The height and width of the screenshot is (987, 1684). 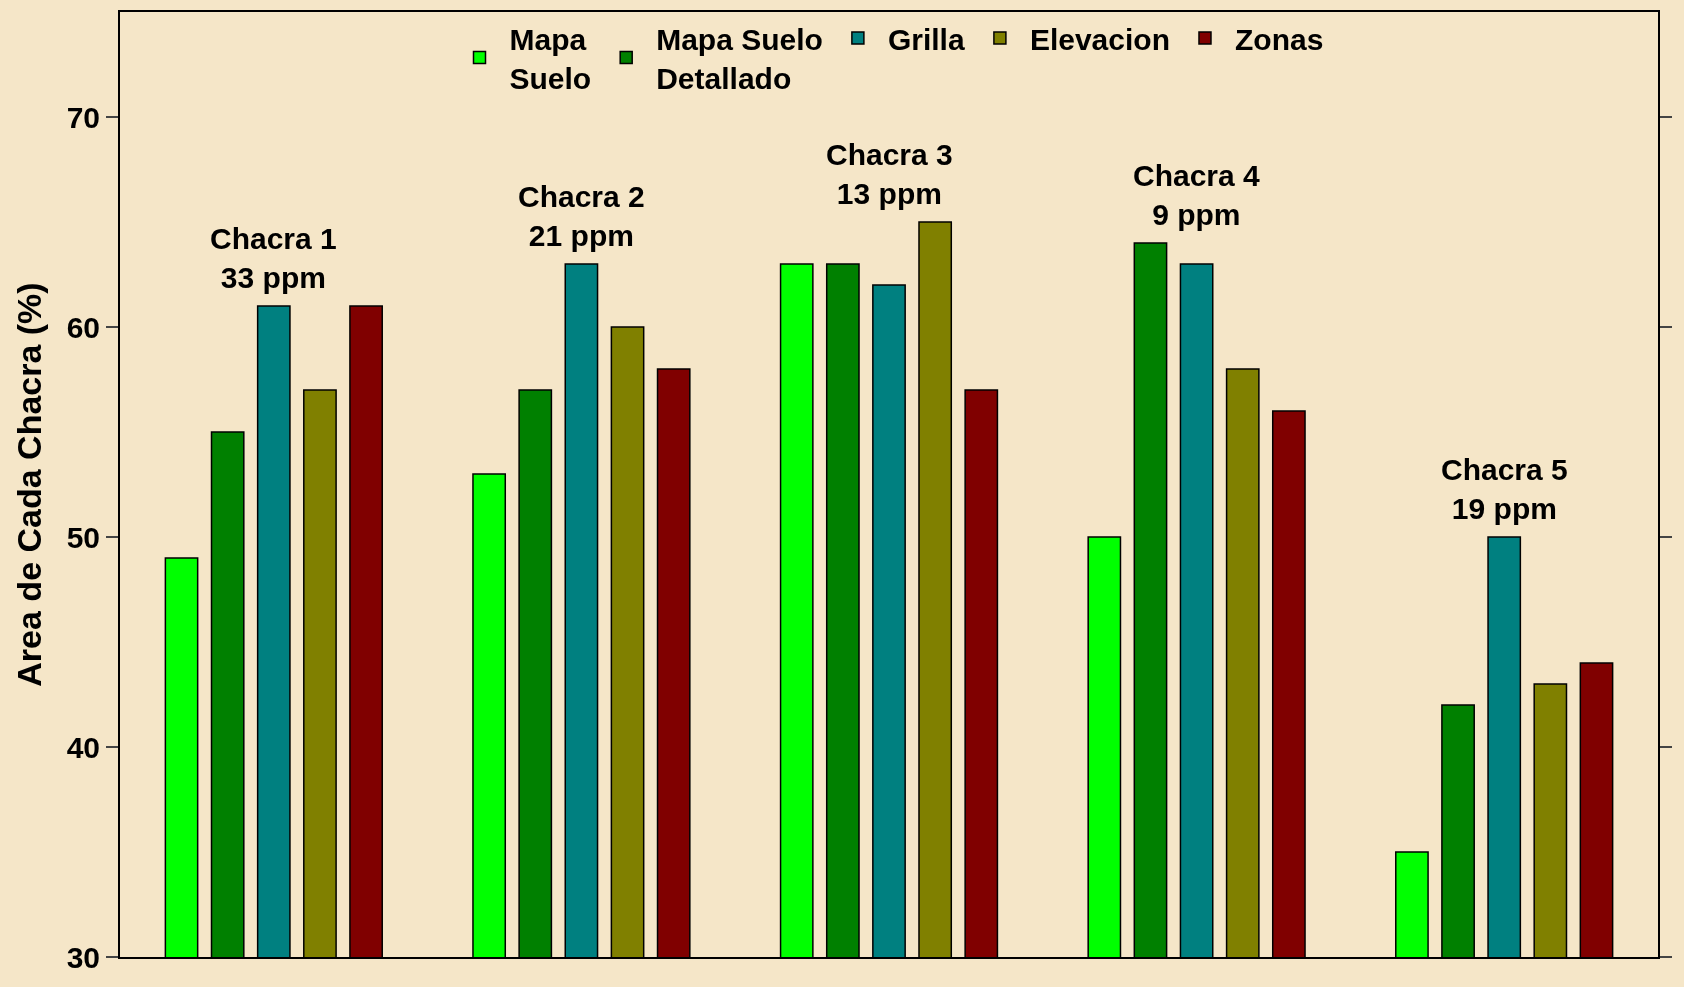 I want to click on annotation: Chacra 5 19 ppm, so click(x=1504, y=489).